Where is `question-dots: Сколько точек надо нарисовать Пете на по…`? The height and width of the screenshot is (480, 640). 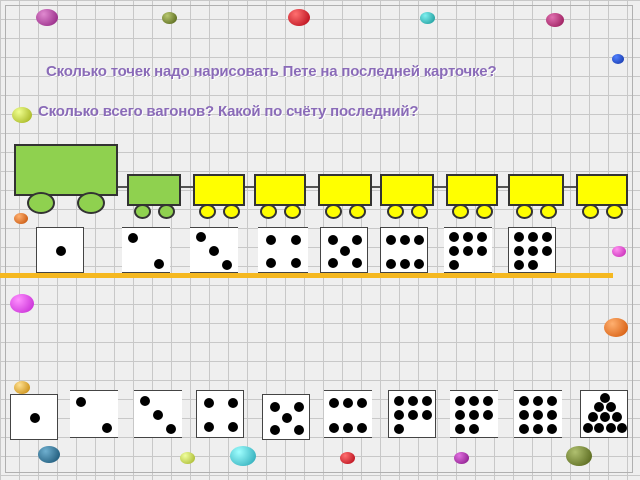
question-dots: Сколько точек надо нарисовать Пете на по… is located at coordinates (271, 71).